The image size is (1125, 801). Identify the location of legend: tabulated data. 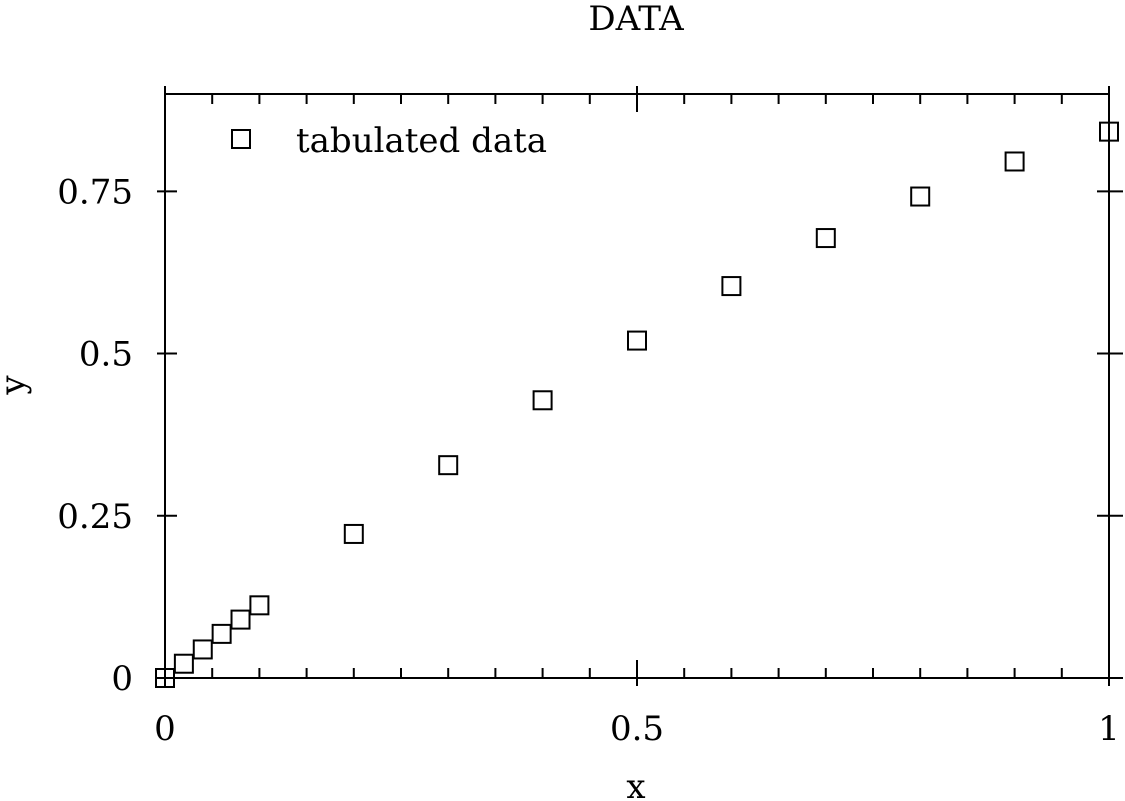
(389, 141).